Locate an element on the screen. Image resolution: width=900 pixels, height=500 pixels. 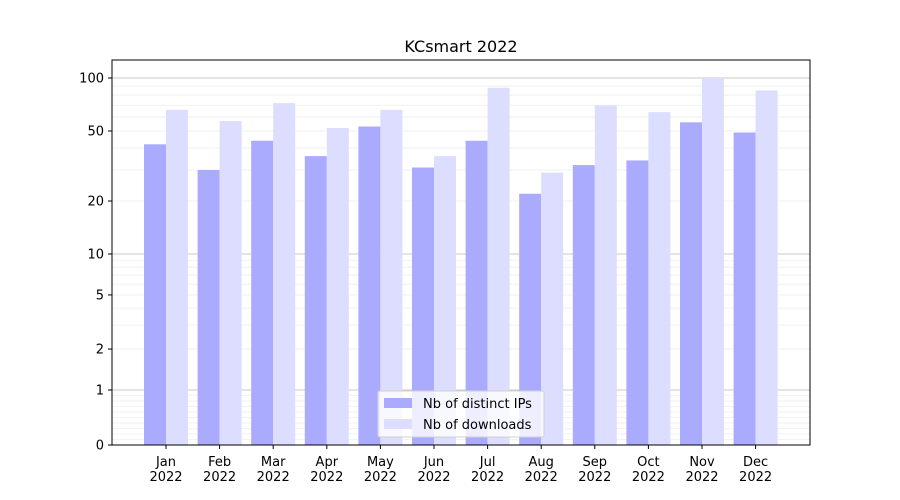
y-tick-label: 5 is located at coordinates (100, 295).